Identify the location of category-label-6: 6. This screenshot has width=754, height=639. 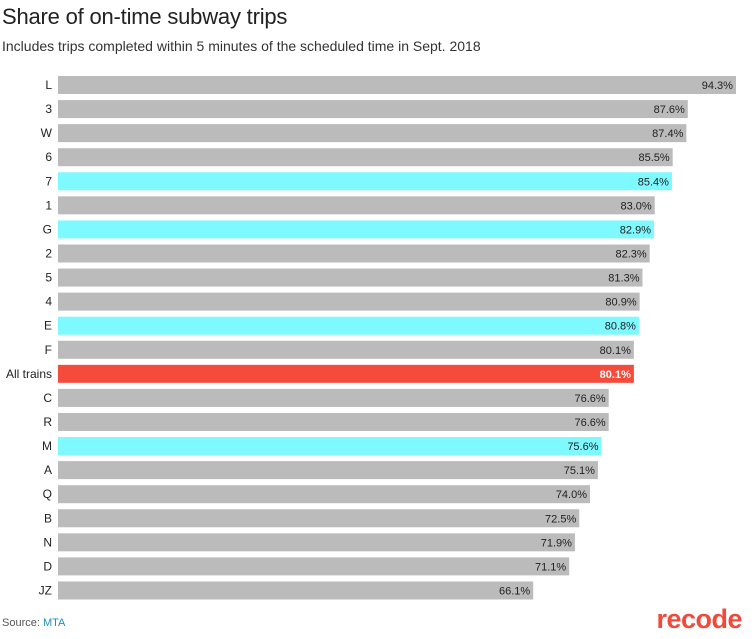
(48, 157).